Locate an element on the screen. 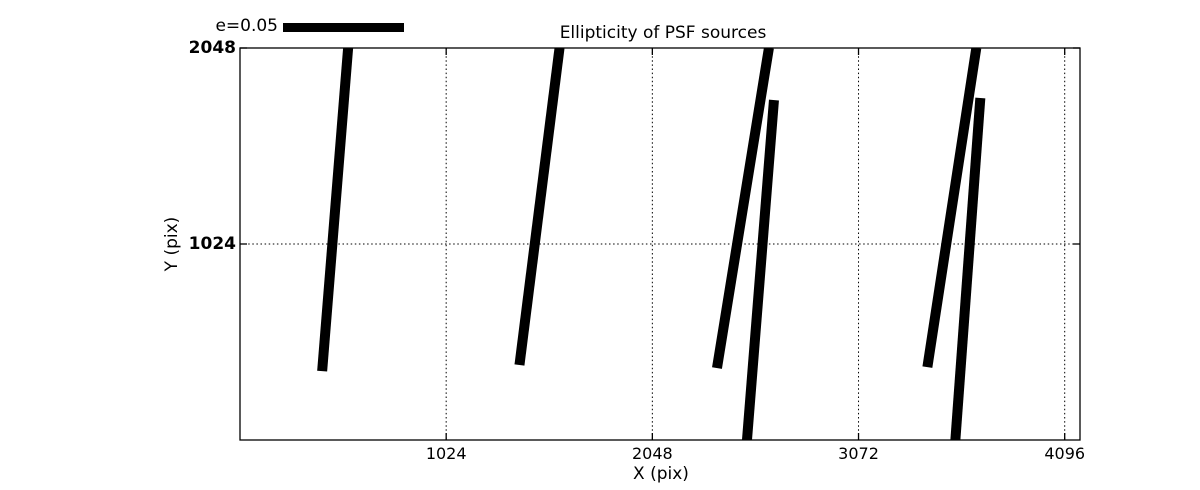 This screenshot has width=1200, height=490. y-axis-label: Y (pix) is located at coordinates (172, 244).